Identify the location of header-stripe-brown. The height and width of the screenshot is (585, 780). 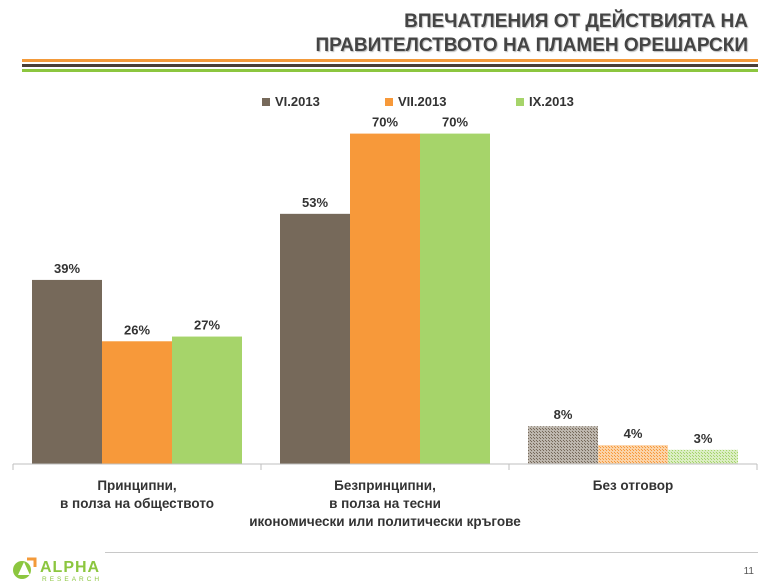
(390, 65).